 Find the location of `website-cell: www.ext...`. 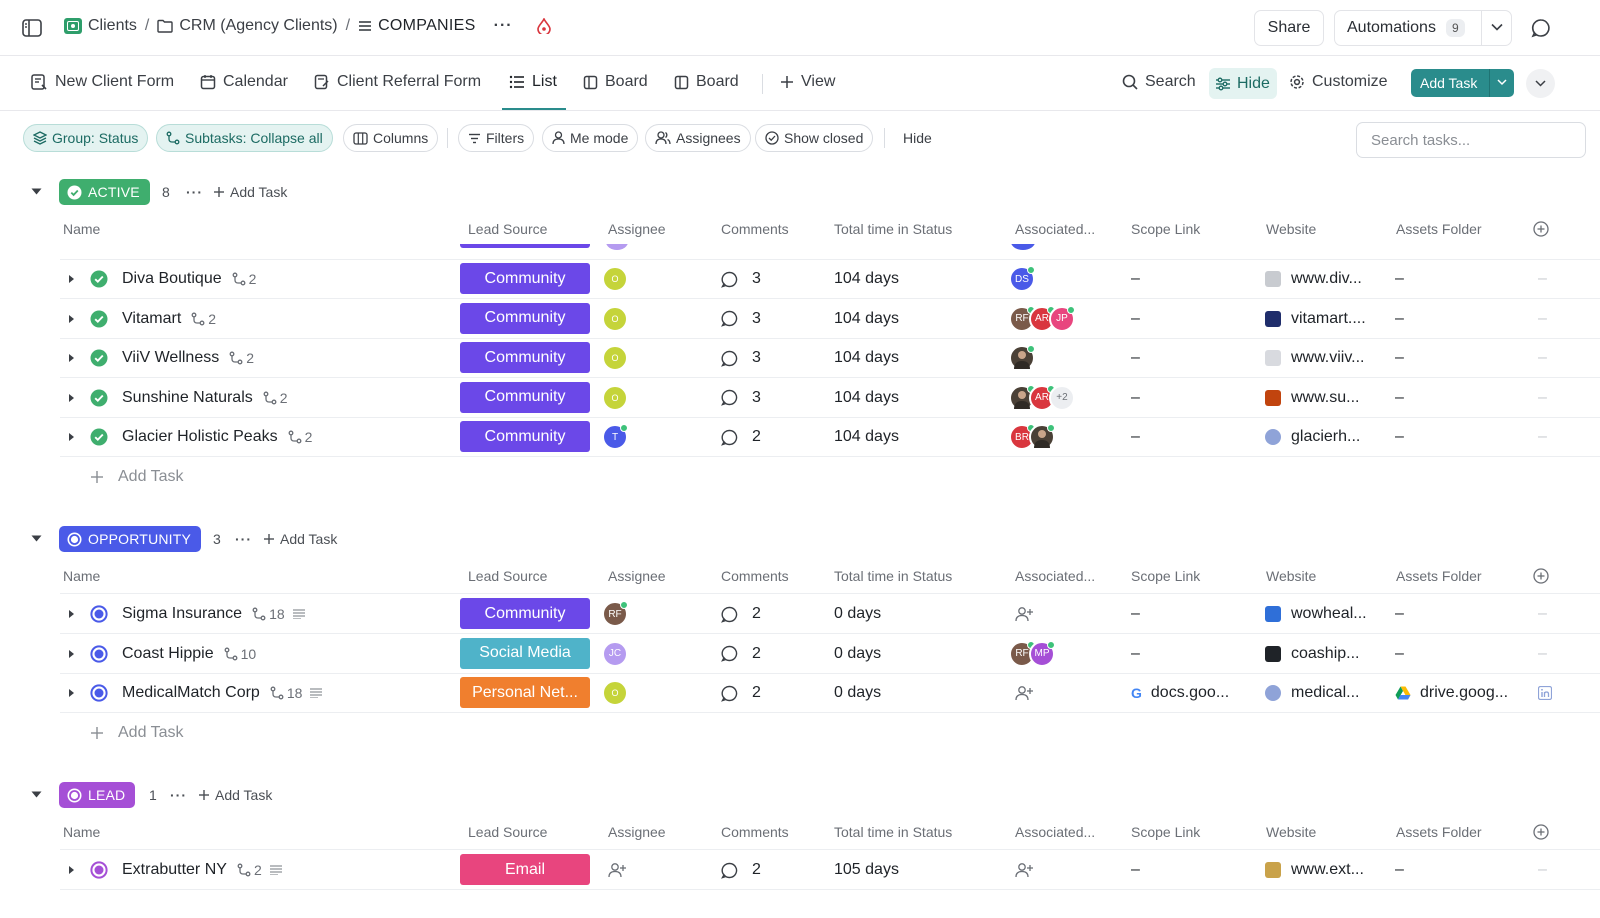

website-cell: www.ext... is located at coordinates (1314, 870).